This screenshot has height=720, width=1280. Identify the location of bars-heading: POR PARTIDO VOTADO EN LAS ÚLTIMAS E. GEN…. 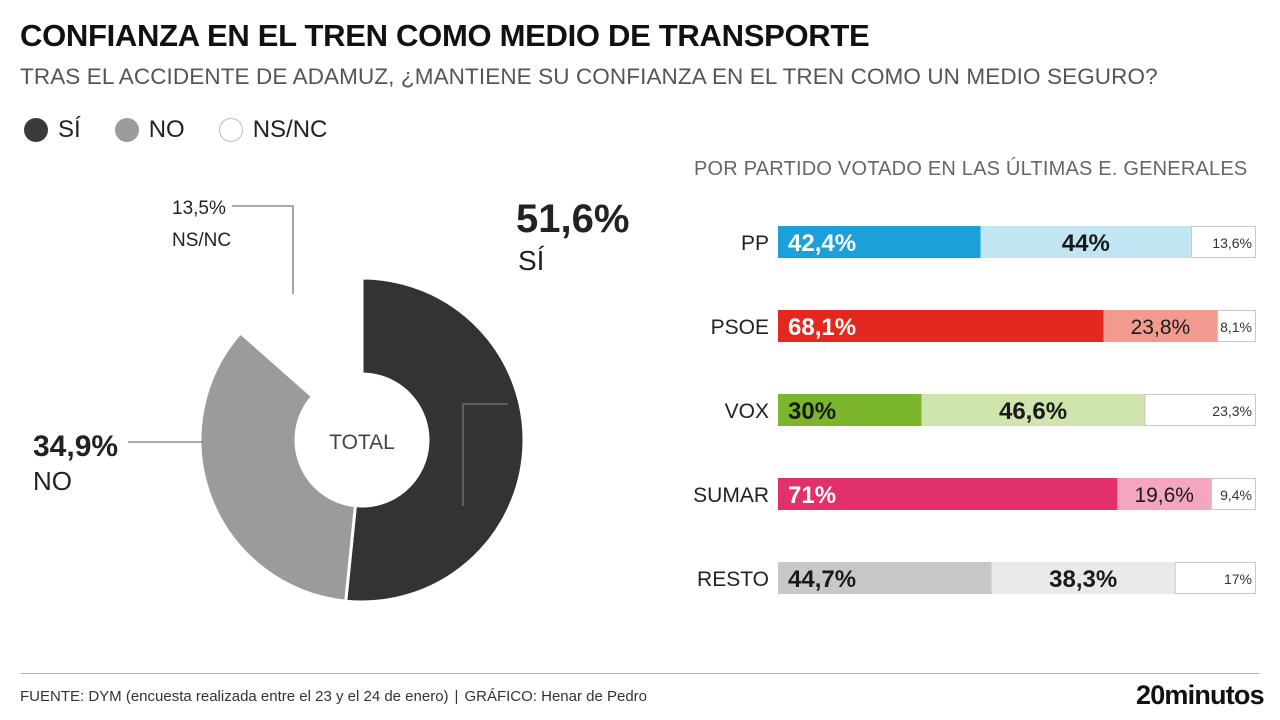
(971, 169).